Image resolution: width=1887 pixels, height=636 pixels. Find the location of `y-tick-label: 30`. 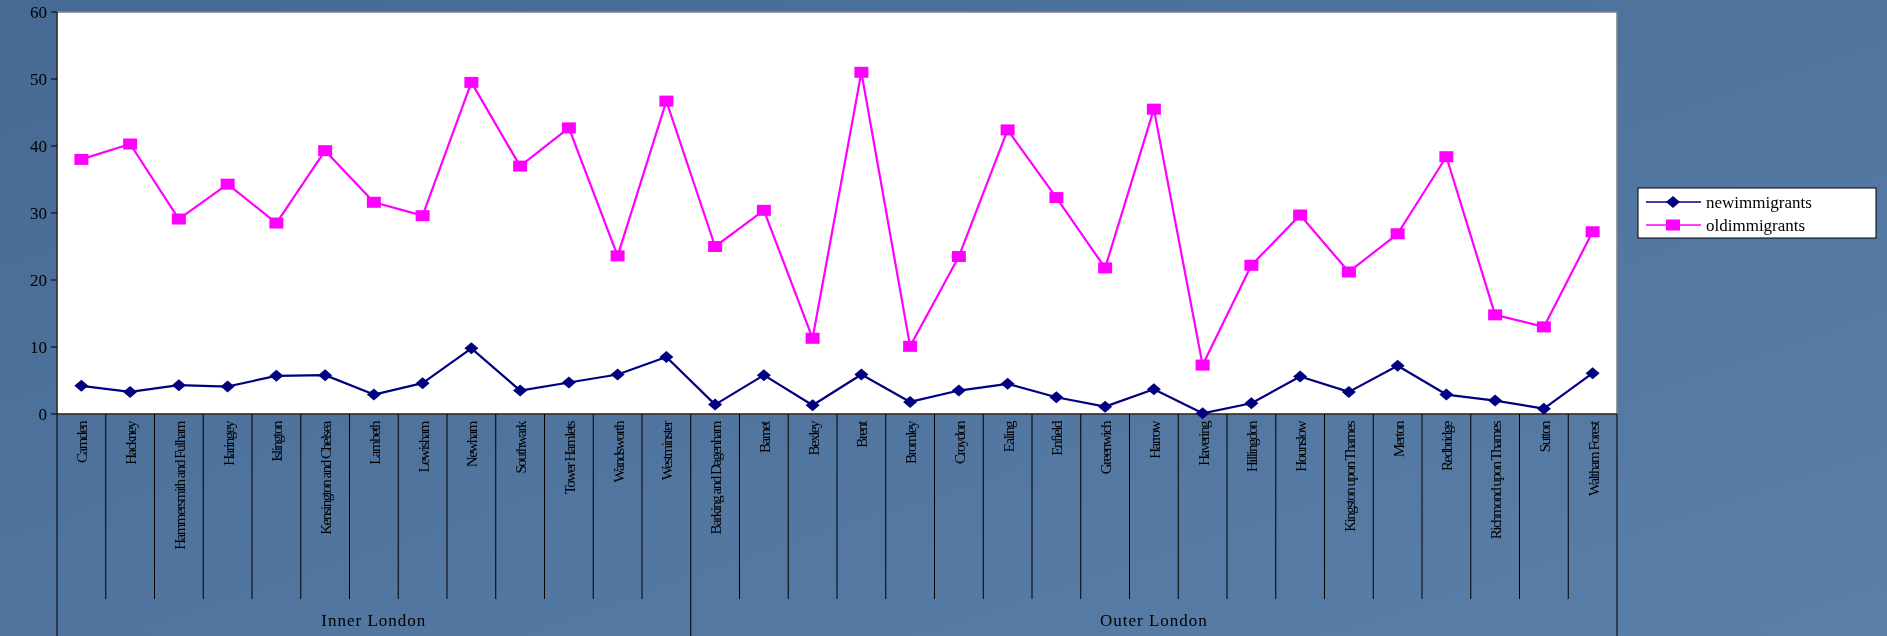

y-tick-label: 30 is located at coordinates (38, 213).